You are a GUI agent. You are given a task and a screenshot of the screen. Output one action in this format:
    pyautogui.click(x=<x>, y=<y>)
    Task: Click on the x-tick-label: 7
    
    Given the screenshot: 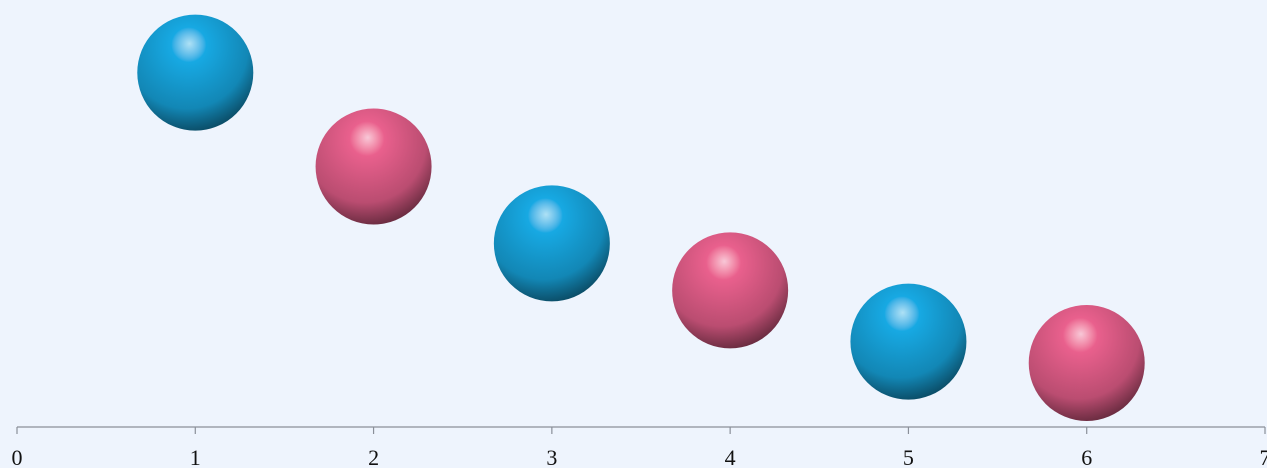 What is the action you would take?
    pyautogui.click(x=1263, y=456)
    